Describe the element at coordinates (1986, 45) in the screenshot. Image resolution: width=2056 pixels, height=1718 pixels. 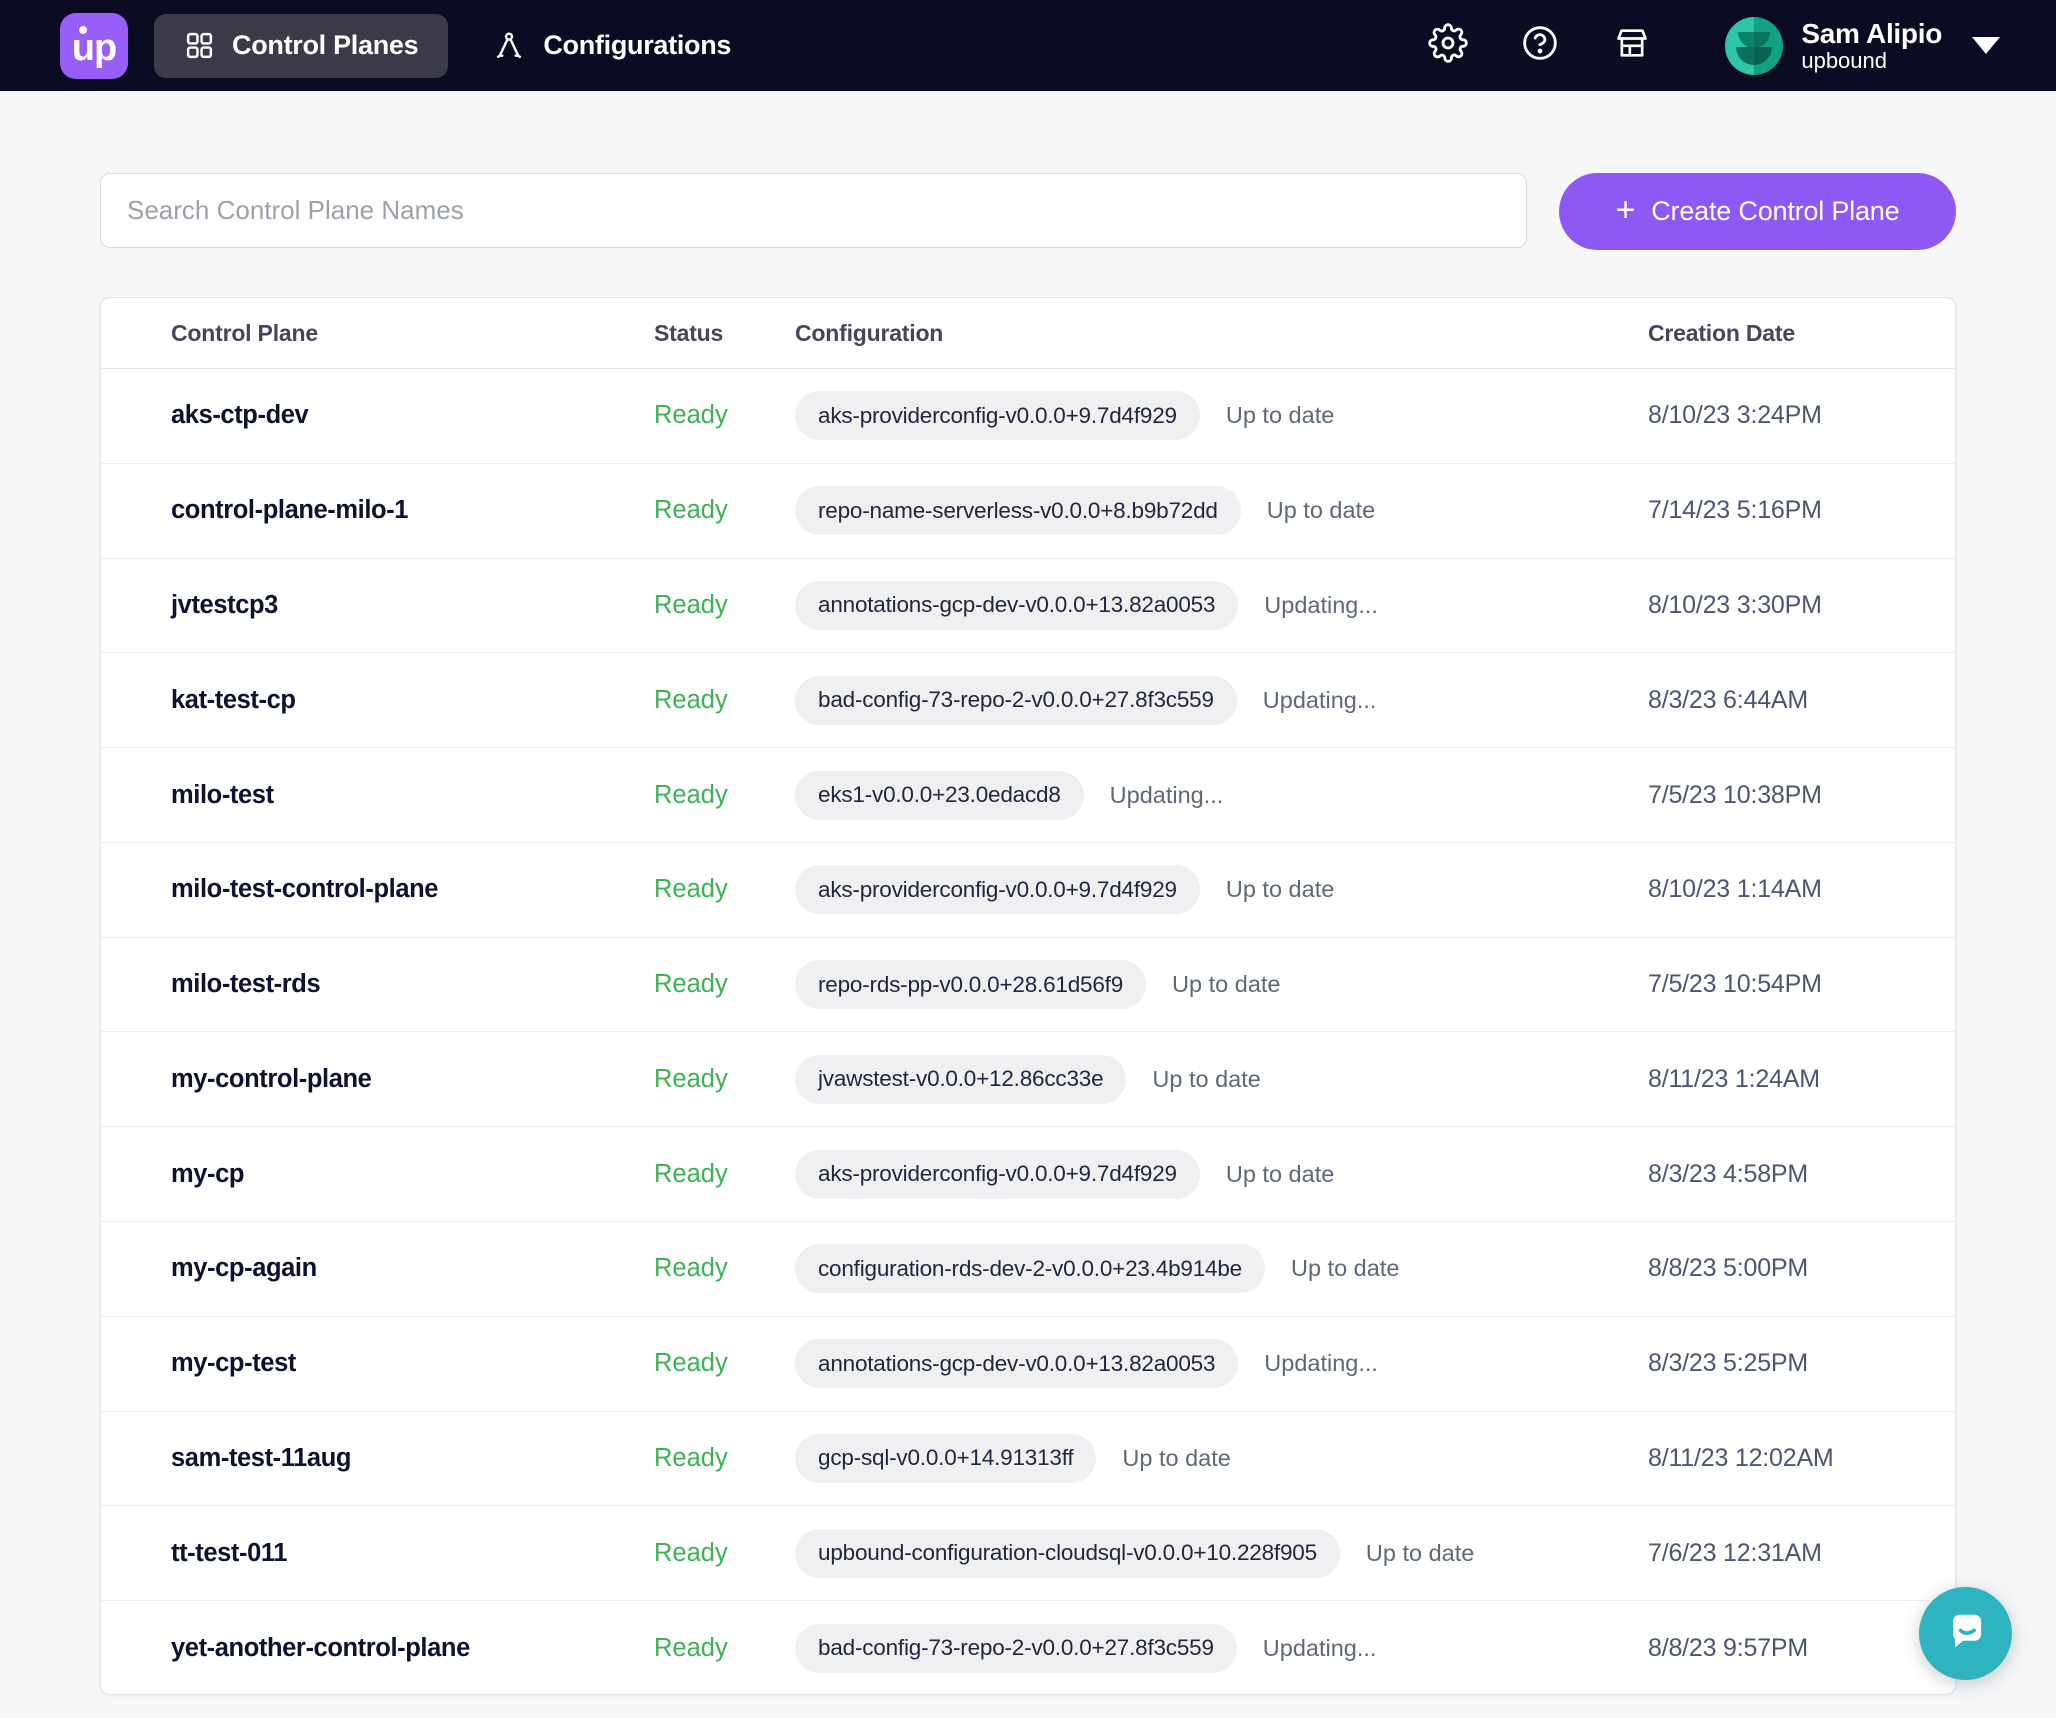
I see `chevron-down-icon` at that location.